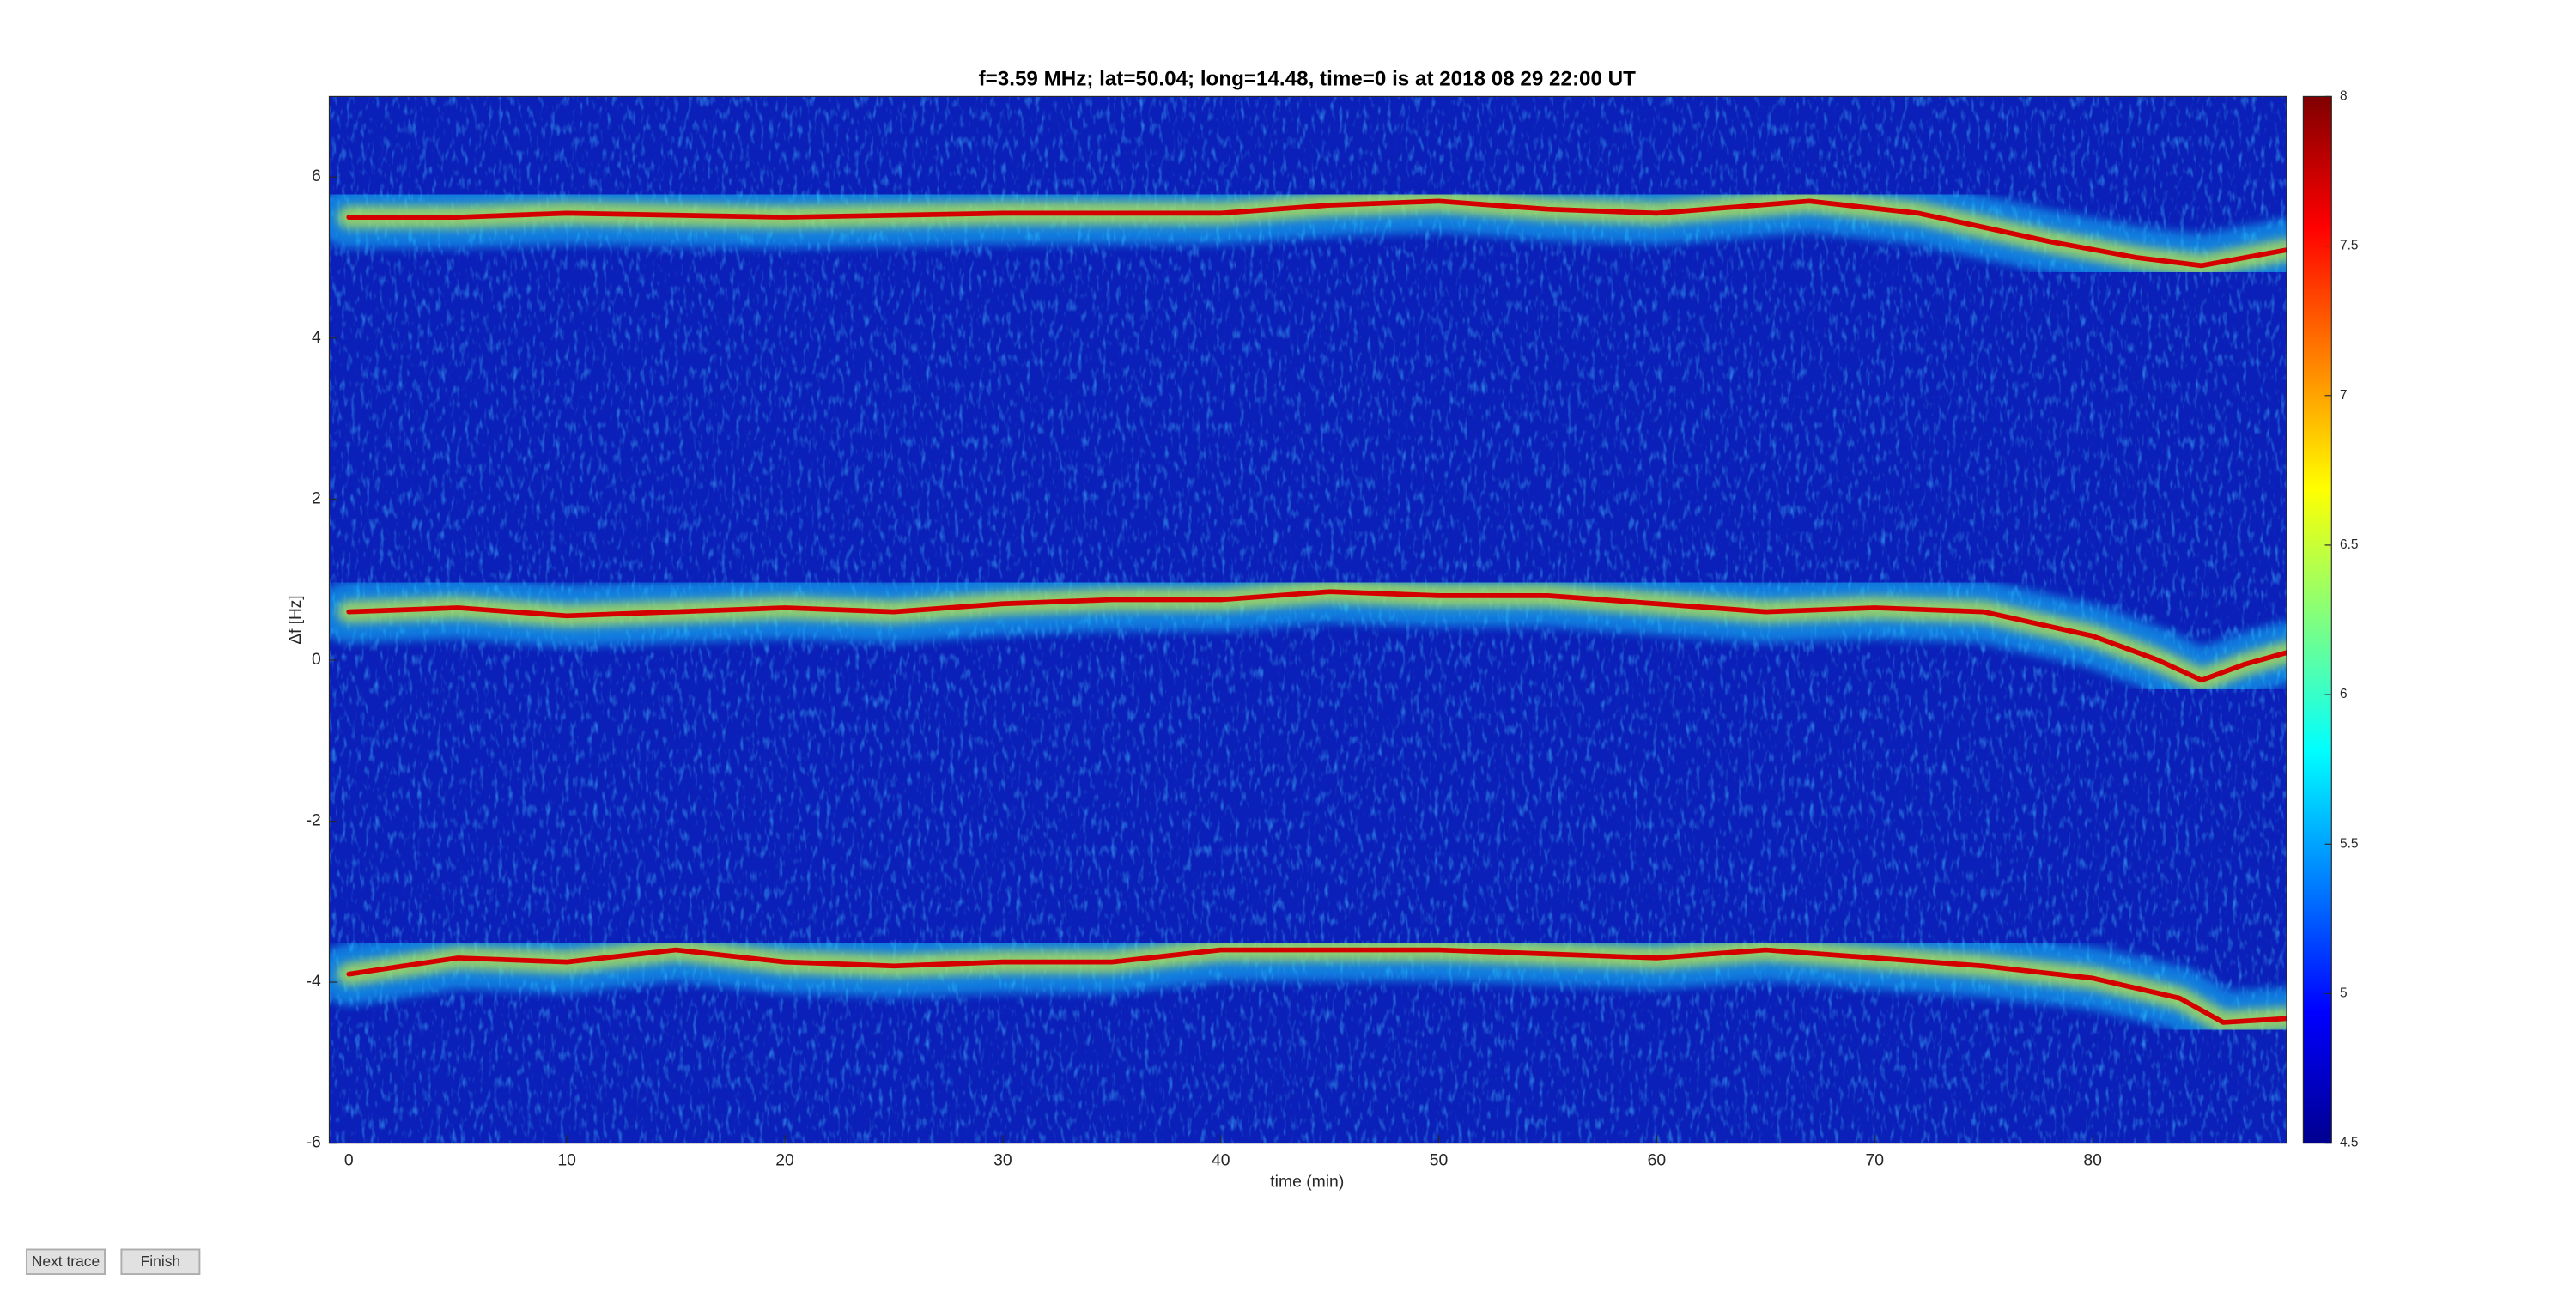 The image size is (2576, 1292). What do you see at coordinates (566, 1161) in the screenshot?
I see `x-tick-label: 10` at bounding box center [566, 1161].